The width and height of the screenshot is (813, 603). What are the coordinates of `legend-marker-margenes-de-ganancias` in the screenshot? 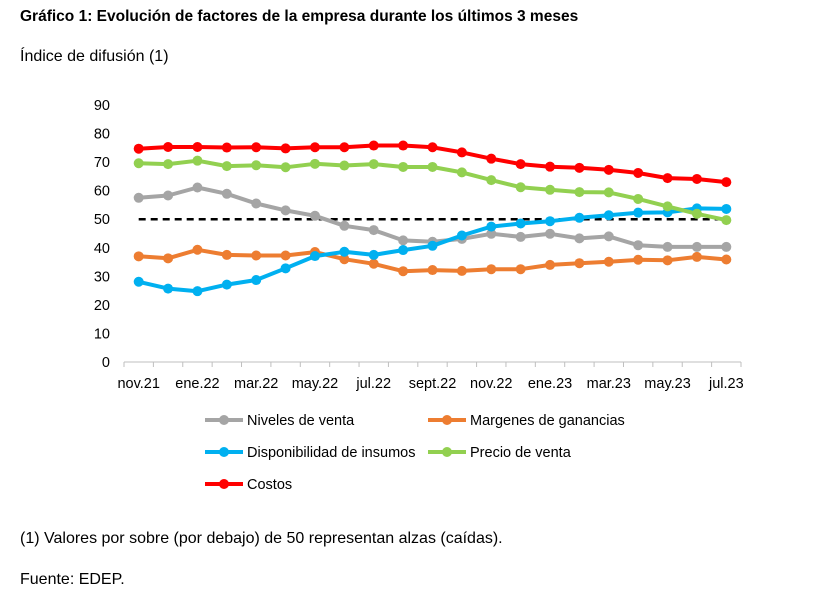 It's located at (447, 420).